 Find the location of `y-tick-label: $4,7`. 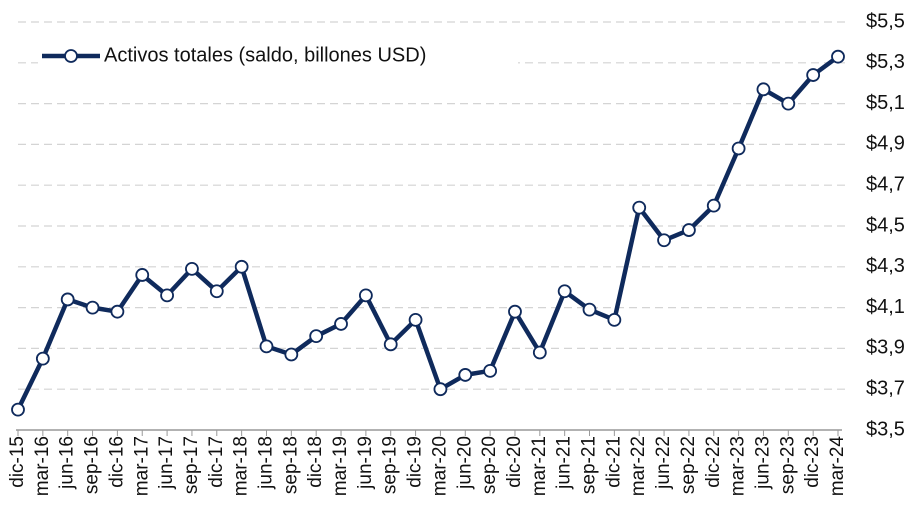

y-tick-label: $4,7 is located at coordinates (885, 184).